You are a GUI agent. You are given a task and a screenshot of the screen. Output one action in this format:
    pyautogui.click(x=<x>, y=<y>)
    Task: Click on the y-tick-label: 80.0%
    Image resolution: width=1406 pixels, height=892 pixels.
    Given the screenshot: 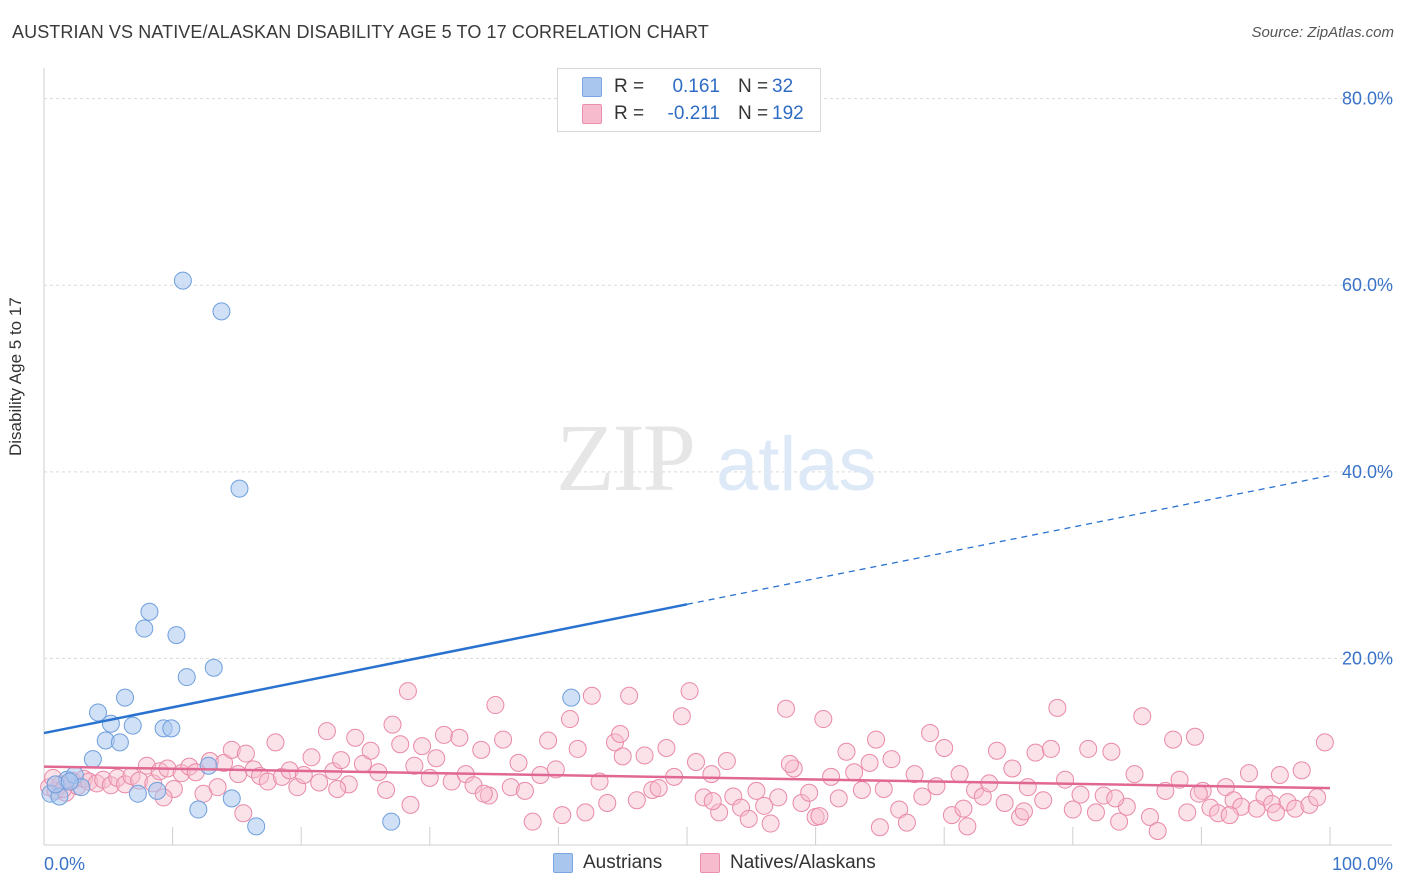 What is the action you would take?
    pyautogui.click(x=1367, y=99)
    